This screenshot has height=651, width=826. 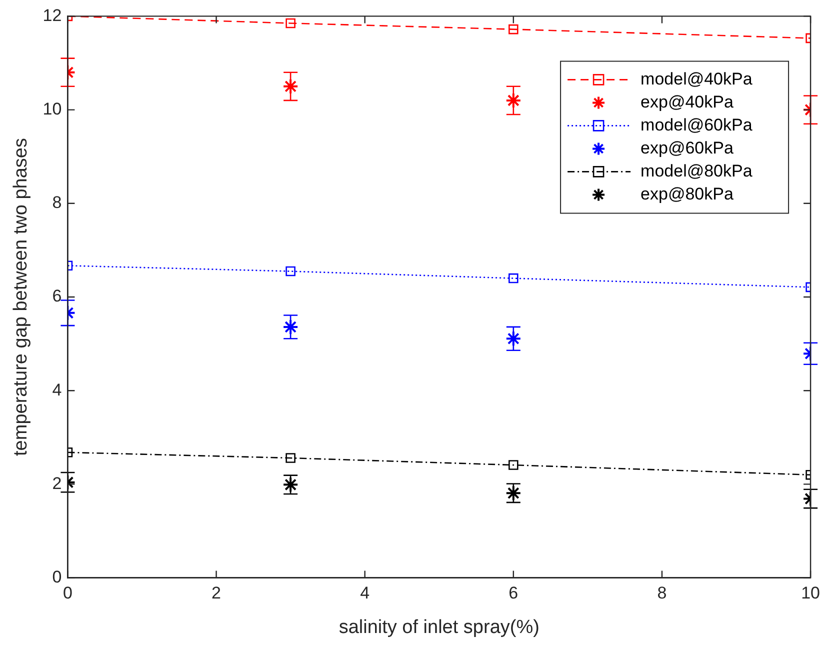 I want to click on y-tick-label: 4, so click(x=57, y=390).